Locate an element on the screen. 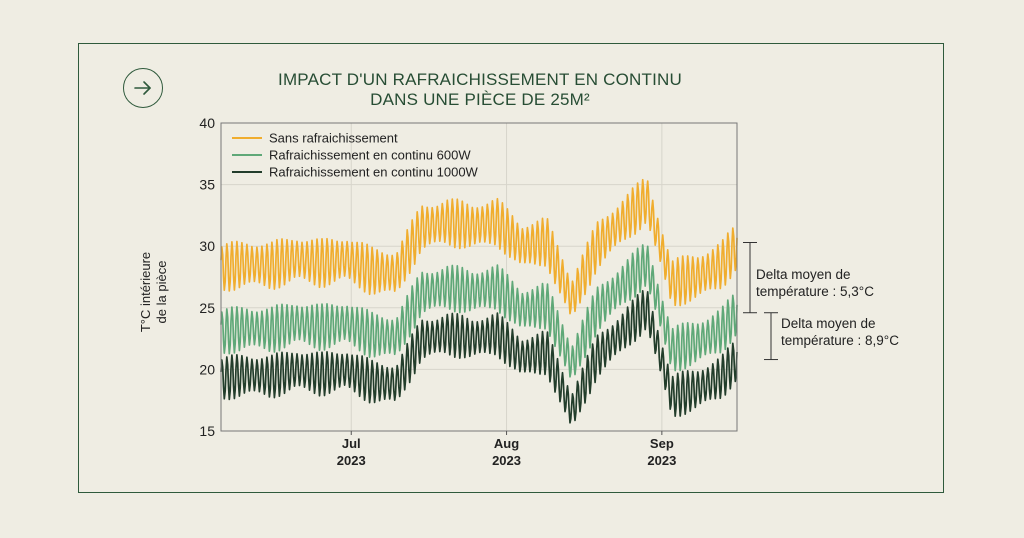  y-tick-label: 35 is located at coordinates (207, 185).